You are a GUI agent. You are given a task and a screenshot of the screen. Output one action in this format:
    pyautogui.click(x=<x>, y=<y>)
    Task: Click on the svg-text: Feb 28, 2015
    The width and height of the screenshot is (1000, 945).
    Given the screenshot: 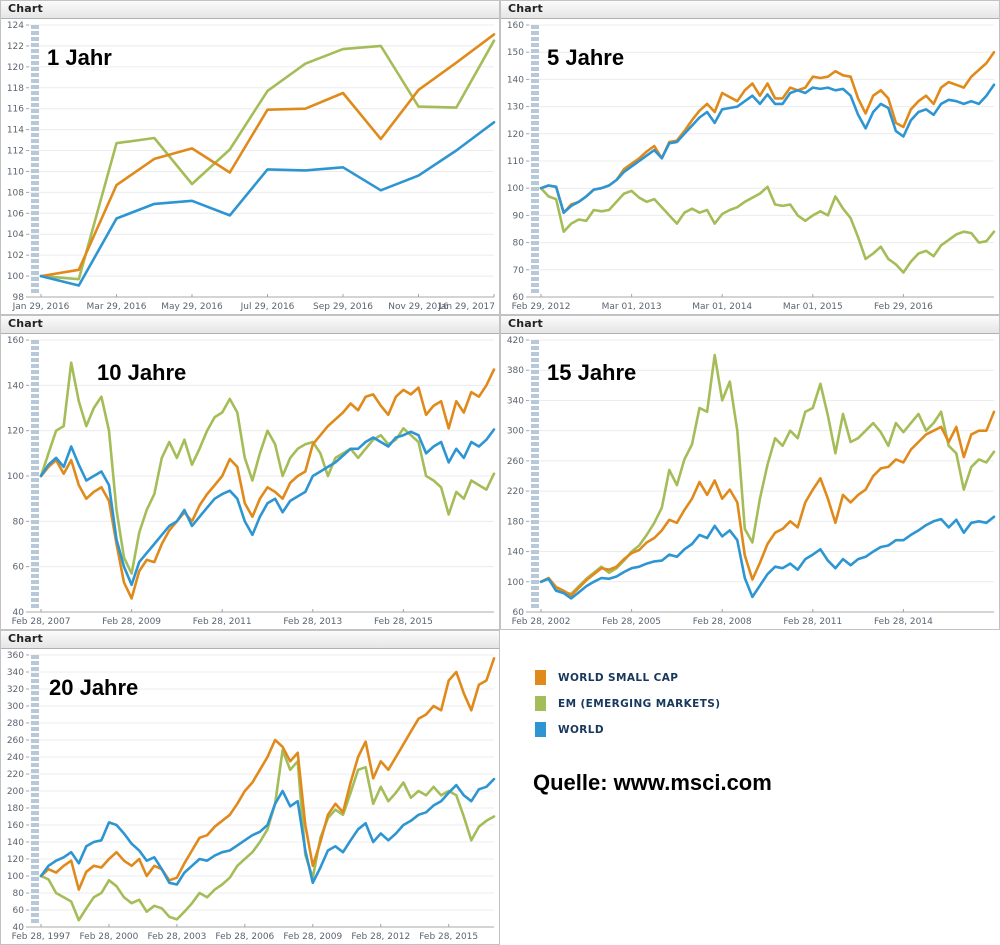 What is the action you would take?
    pyautogui.click(x=448, y=937)
    